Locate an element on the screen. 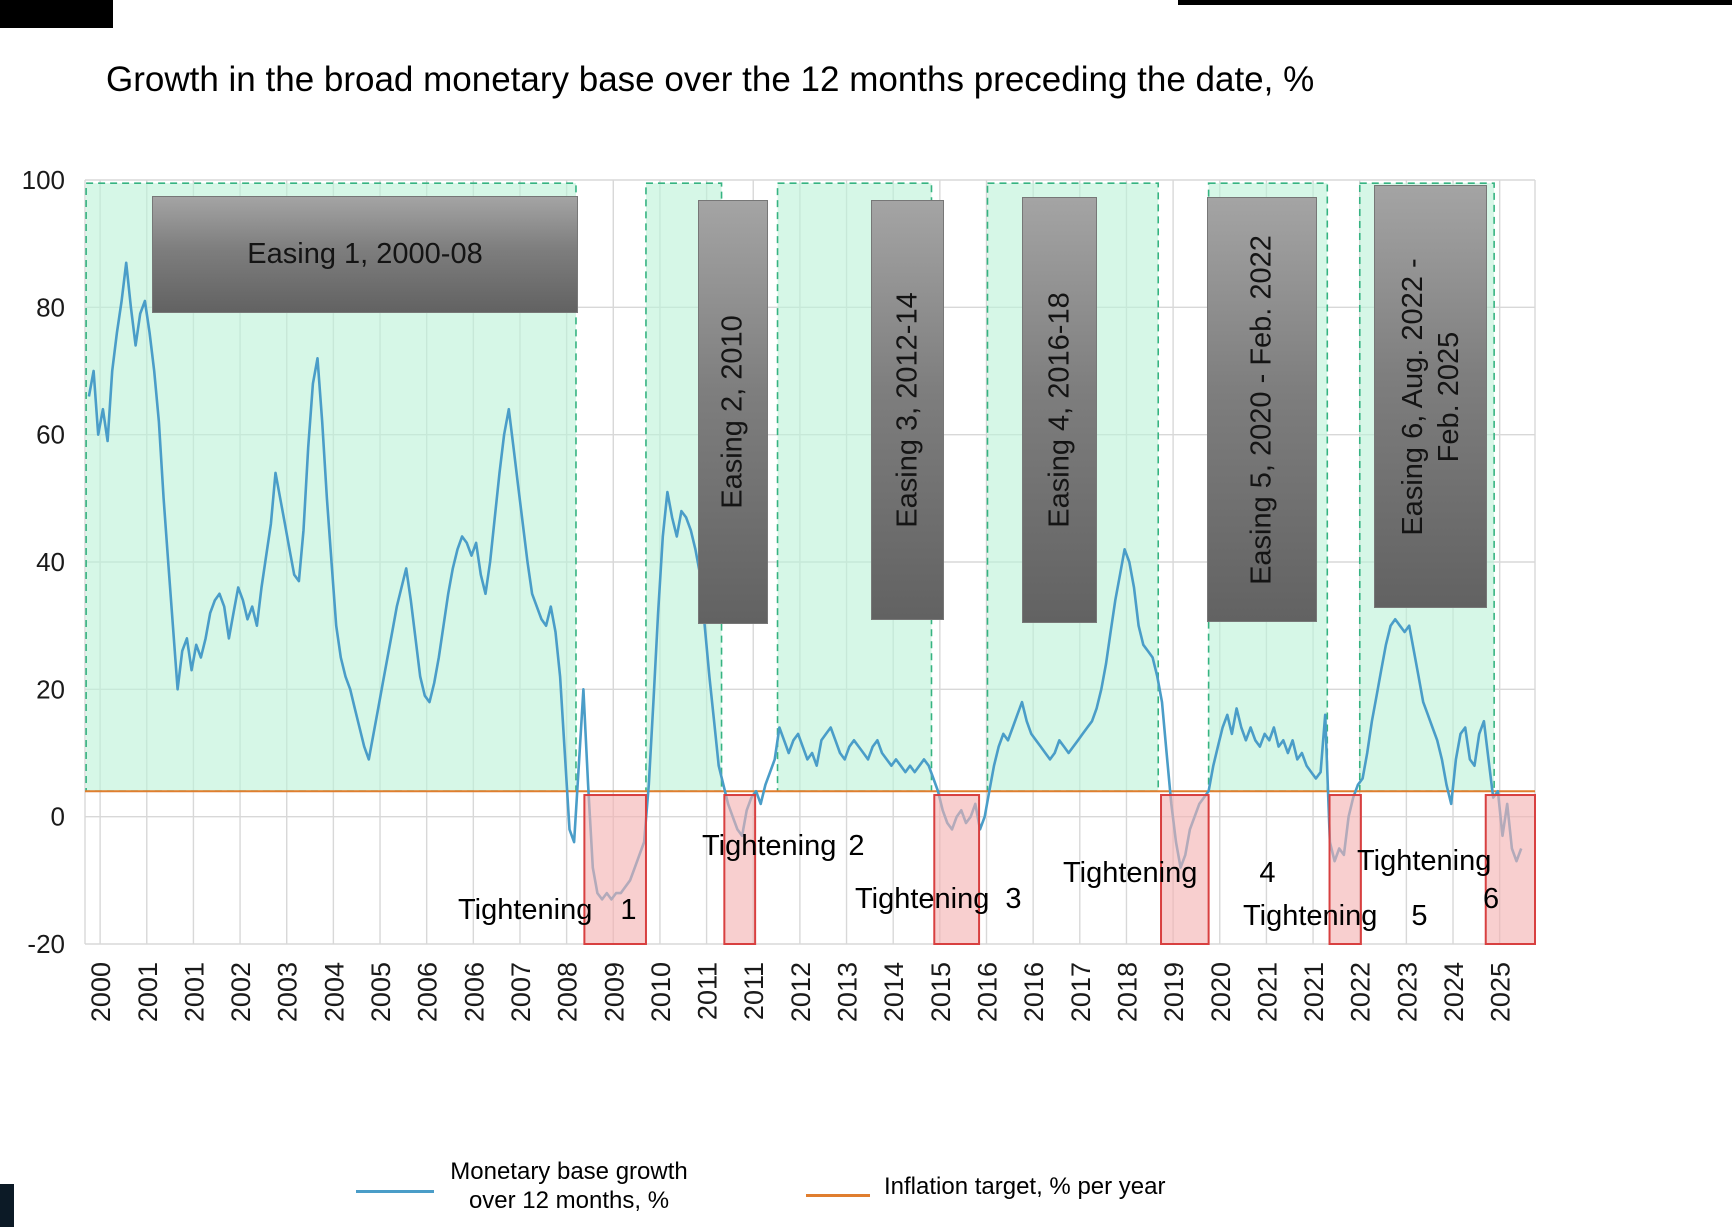 The width and height of the screenshot is (1732, 1227). easing-3-label-box: Easing 3, 2012-14 is located at coordinates (907, 410).